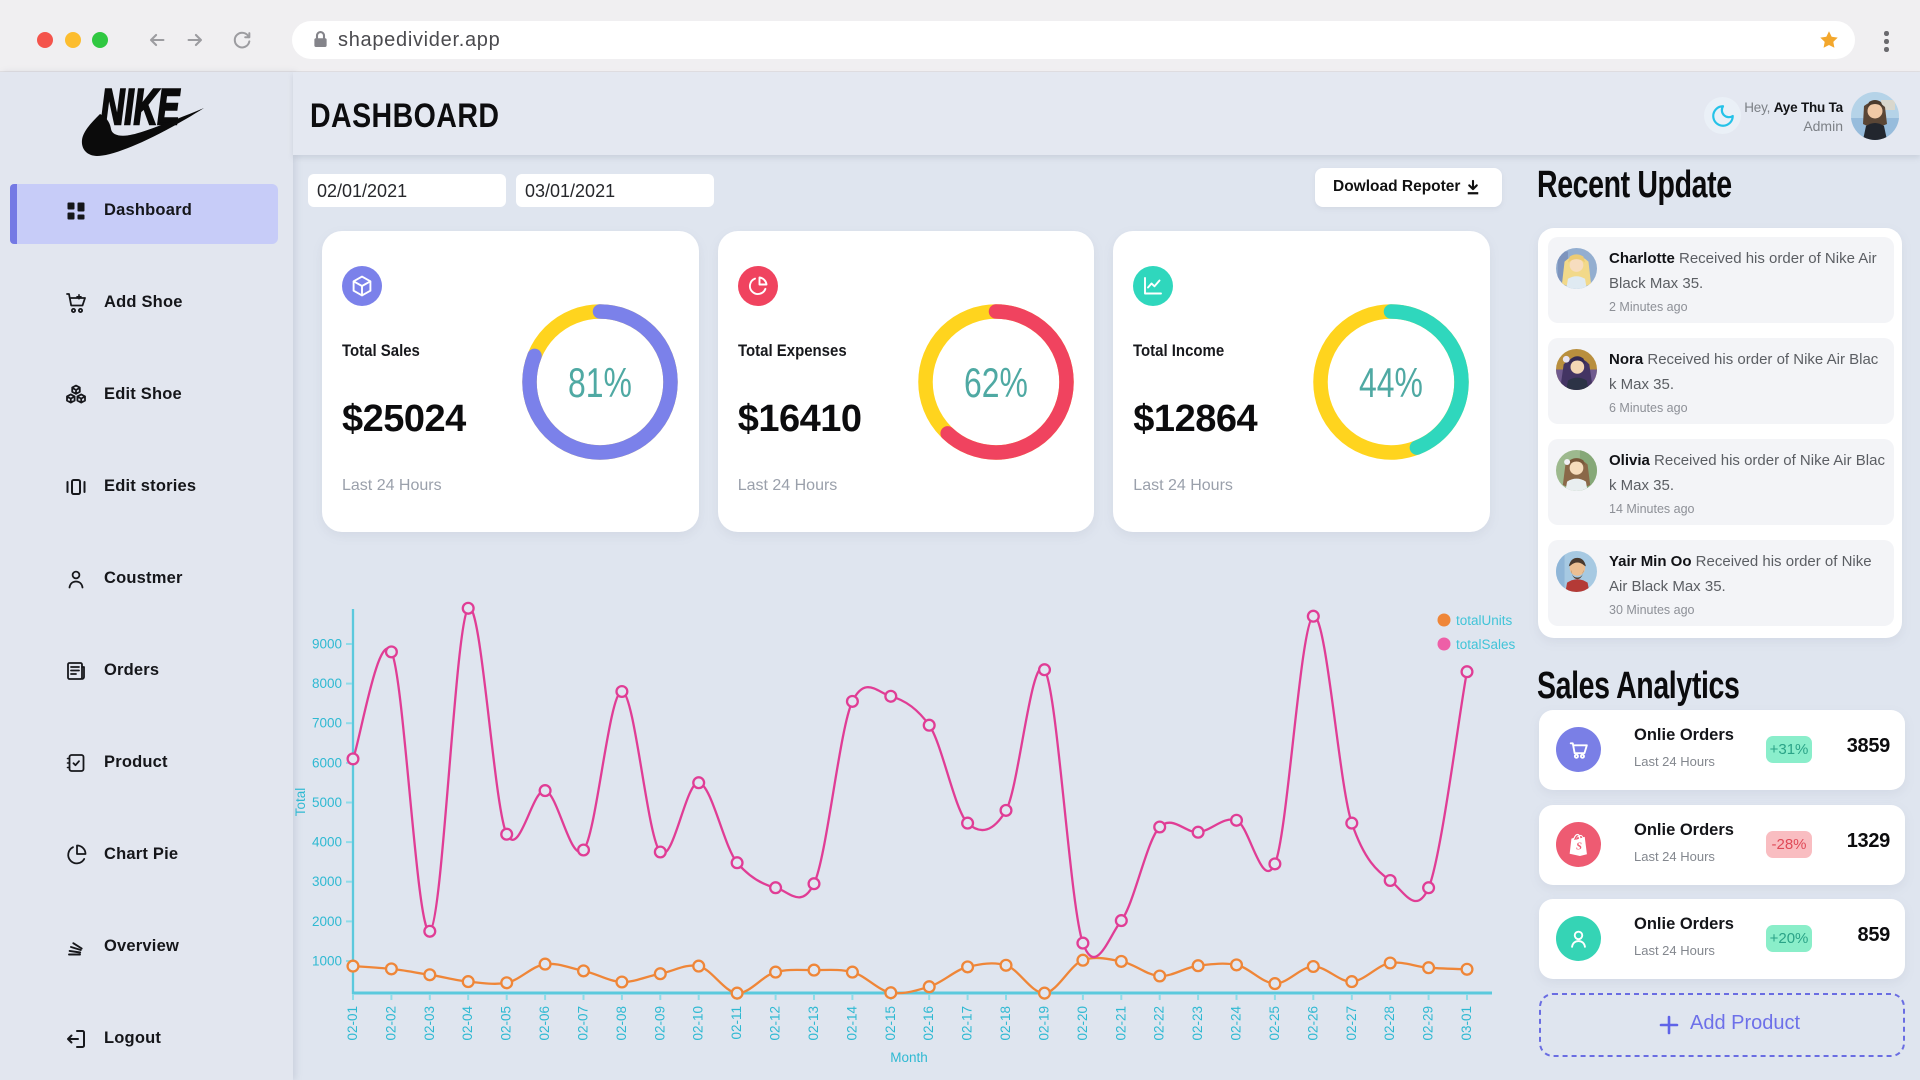 This screenshot has width=1920, height=1080. Describe the element at coordinates (327, 921) in the screenshot. I see `svg-text: 2000` at that location.